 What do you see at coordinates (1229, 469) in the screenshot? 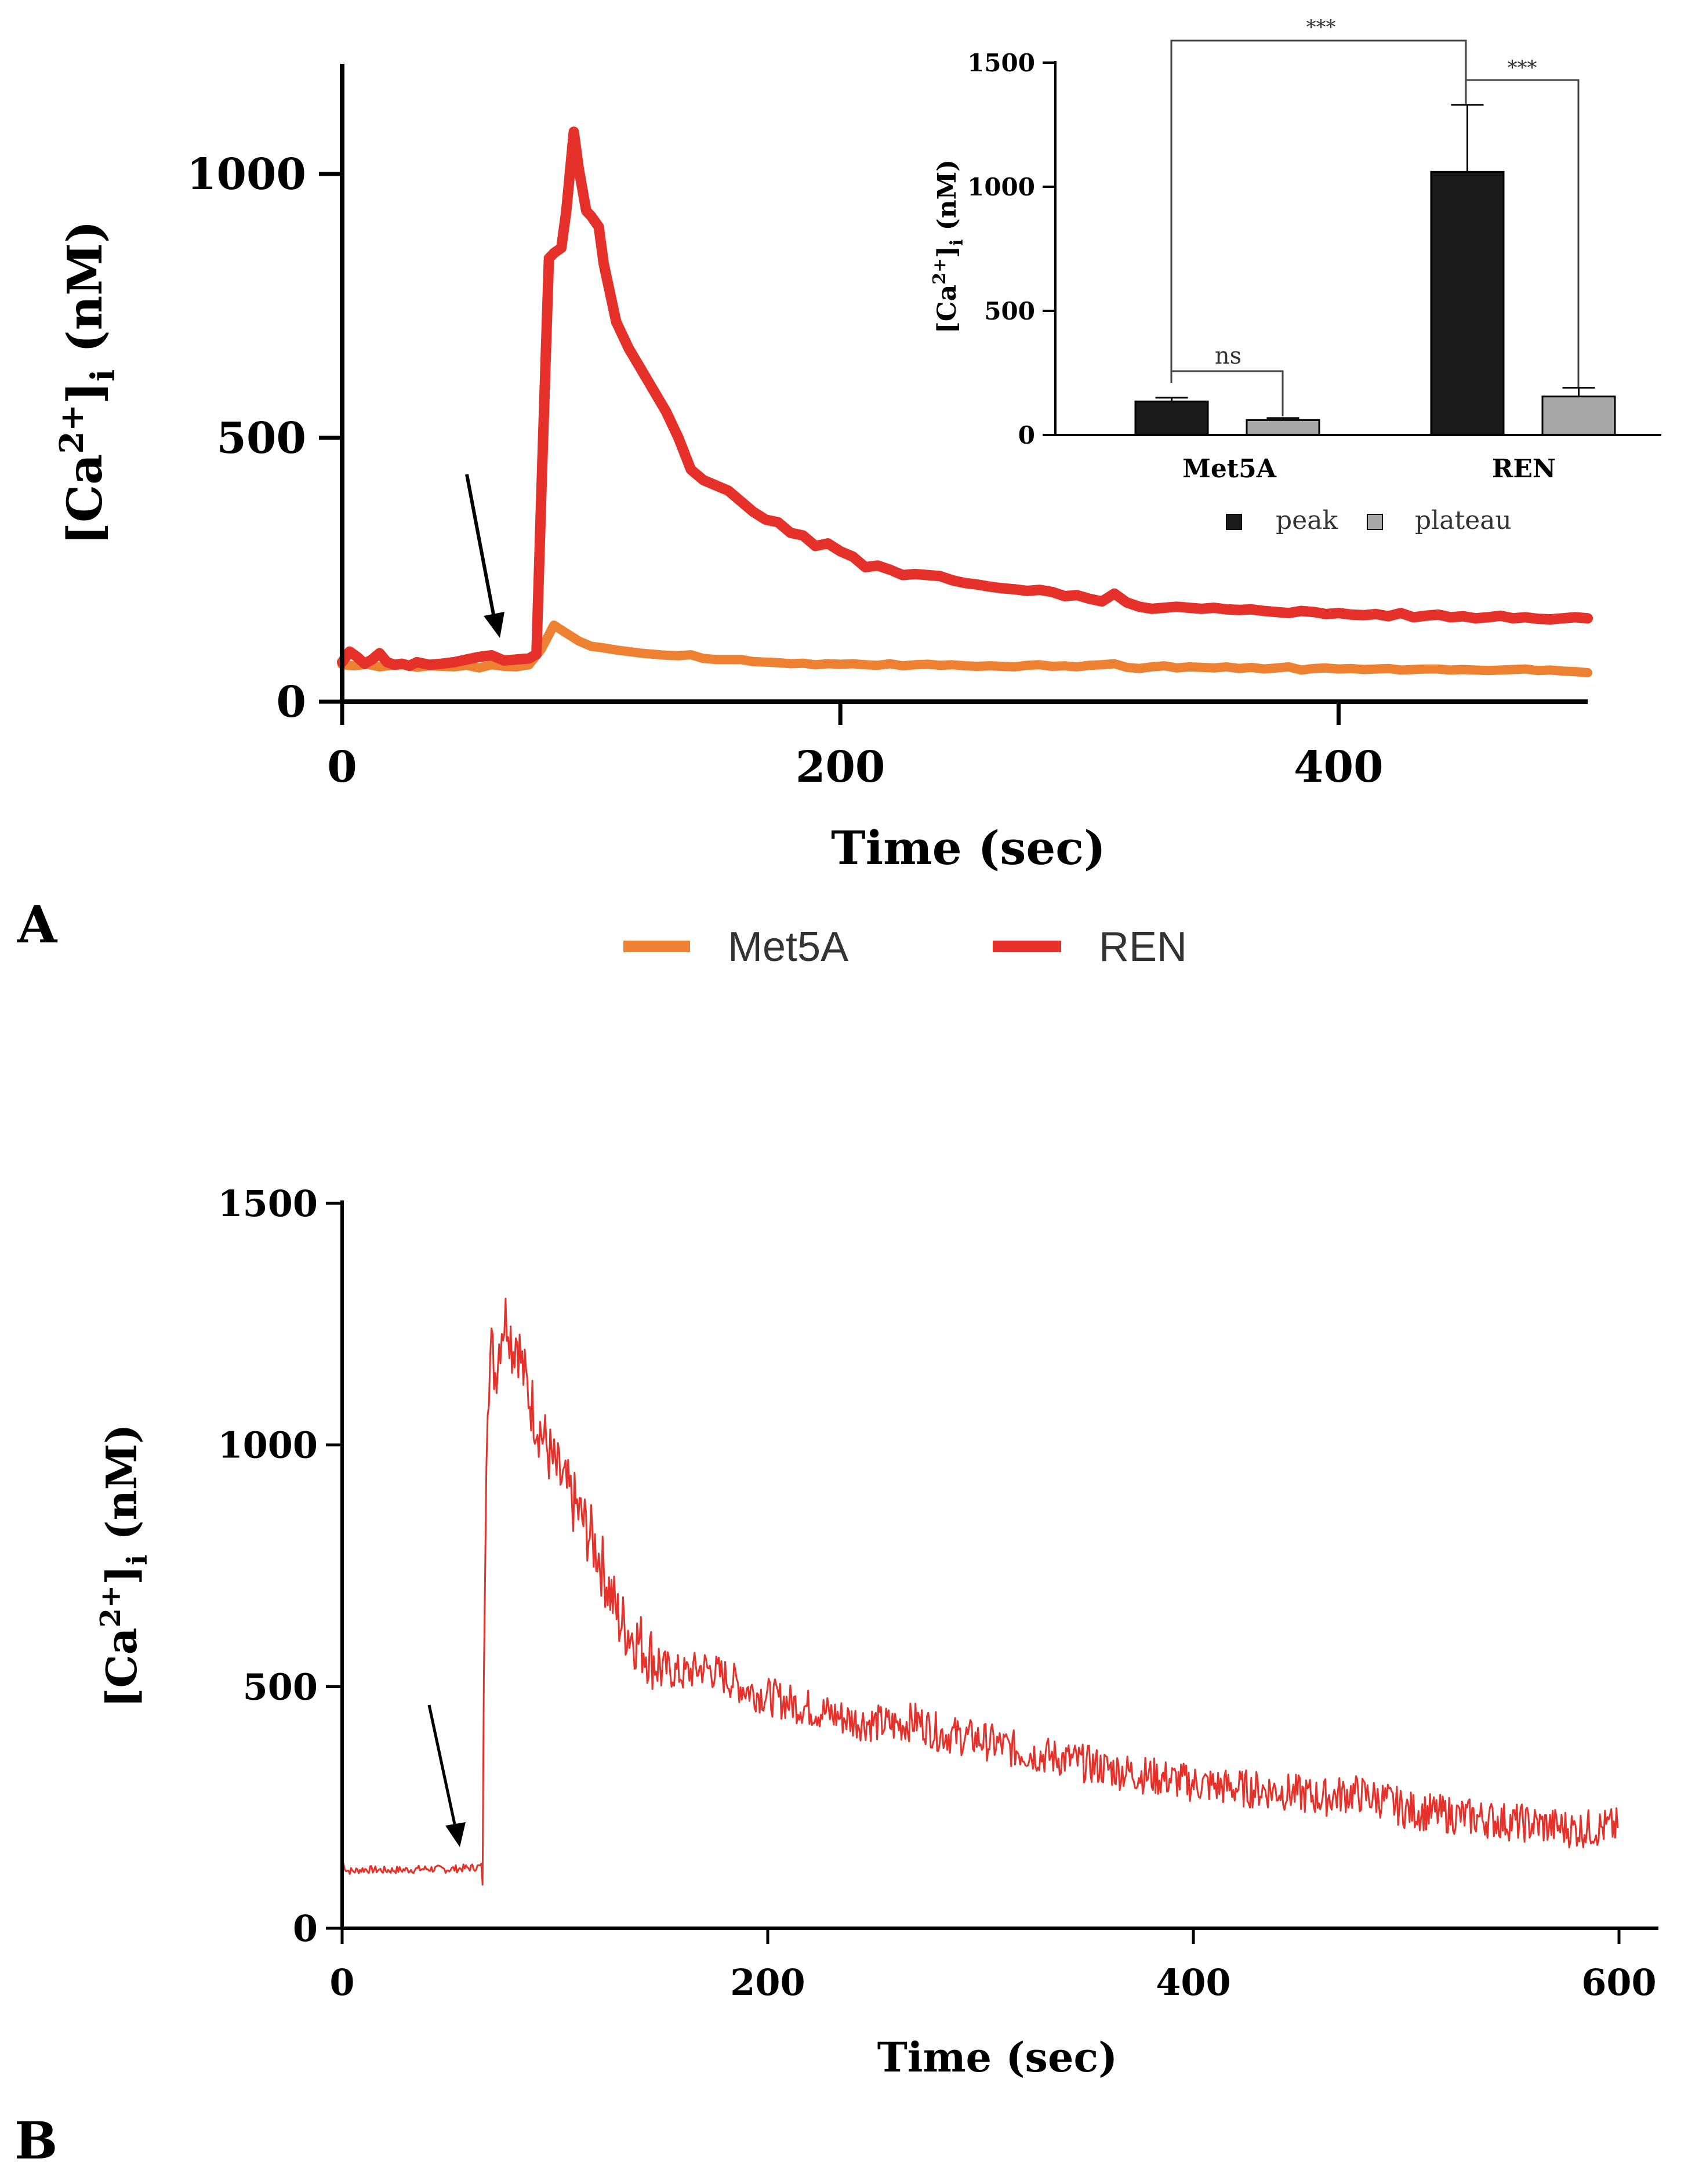
I see `inset-category-label: Met5A` at bounding box center [1229, 469].